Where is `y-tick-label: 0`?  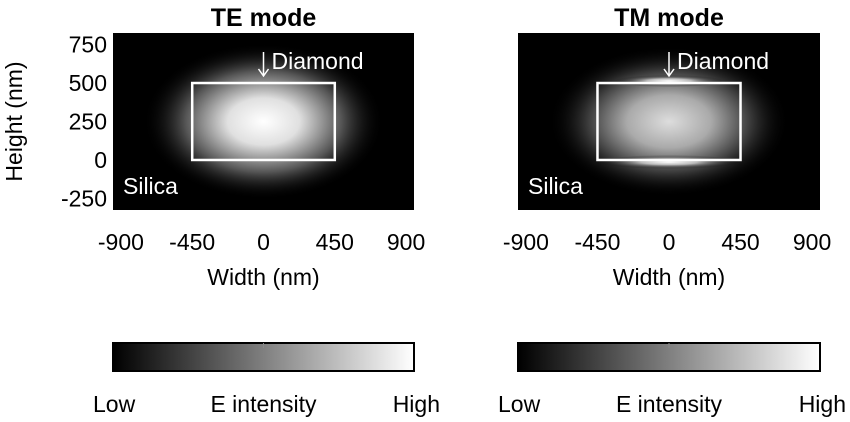
y-tick-label: 0 is located at coordinates (100, 160).